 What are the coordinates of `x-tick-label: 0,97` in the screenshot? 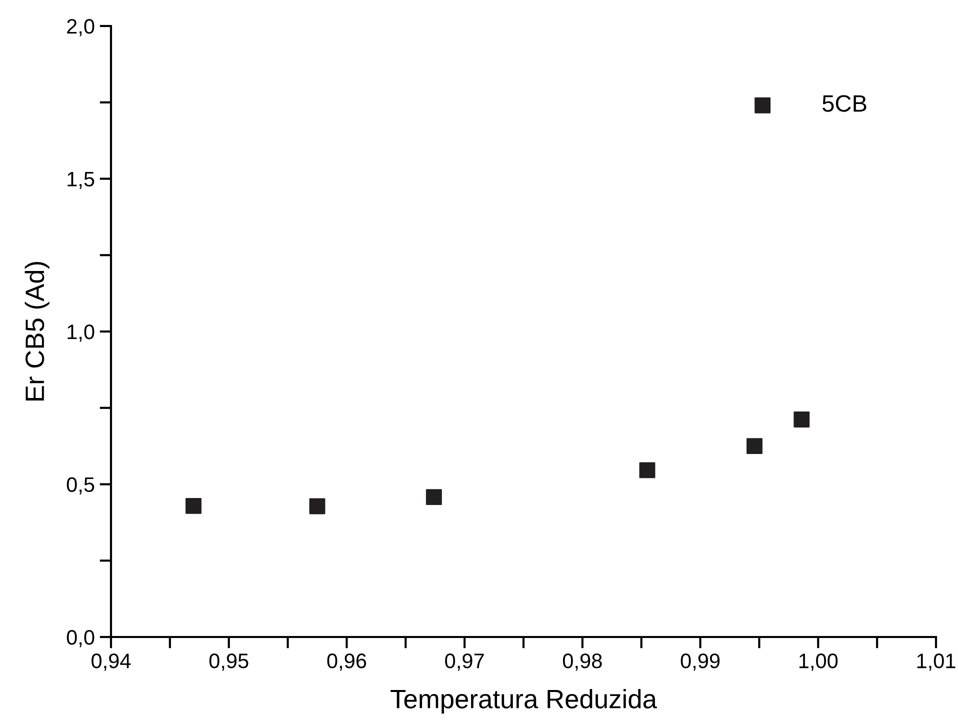 It's located at (464, 662).